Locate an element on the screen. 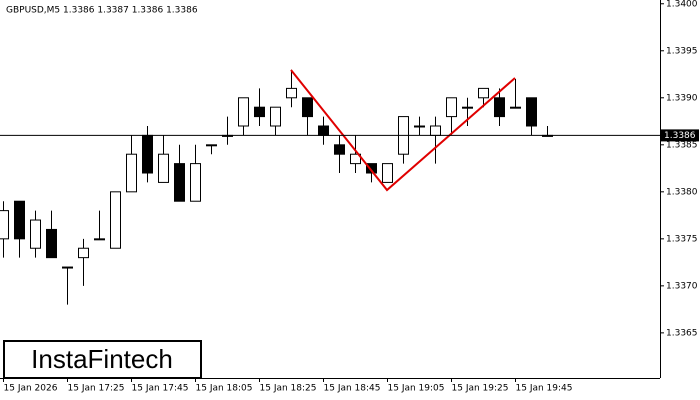 The height and width of the screenshot is (400, 700). logo-box is located at coordinates (102, 359).